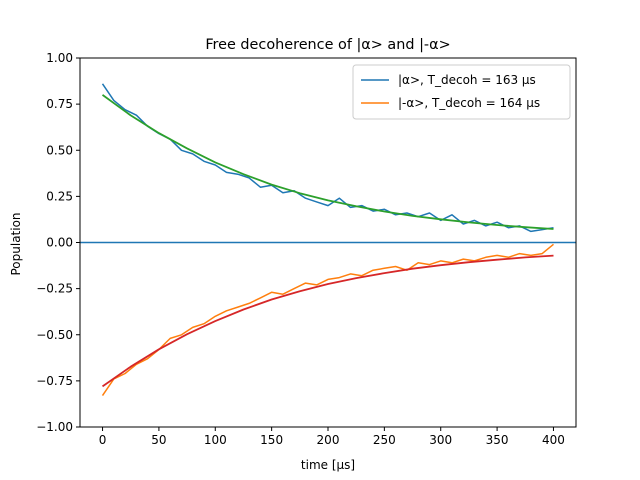  Describe the element at coordinates (59, 58) in the screenshot. I see `y-tick-label: 1.00` at that location.